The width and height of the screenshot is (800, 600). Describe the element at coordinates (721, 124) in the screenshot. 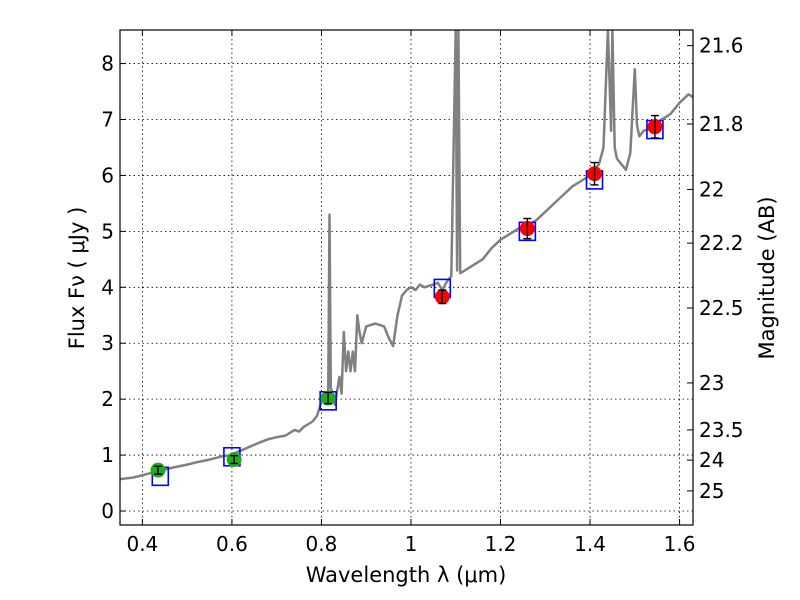

I see `right-tick-label: 21.8` at that location.